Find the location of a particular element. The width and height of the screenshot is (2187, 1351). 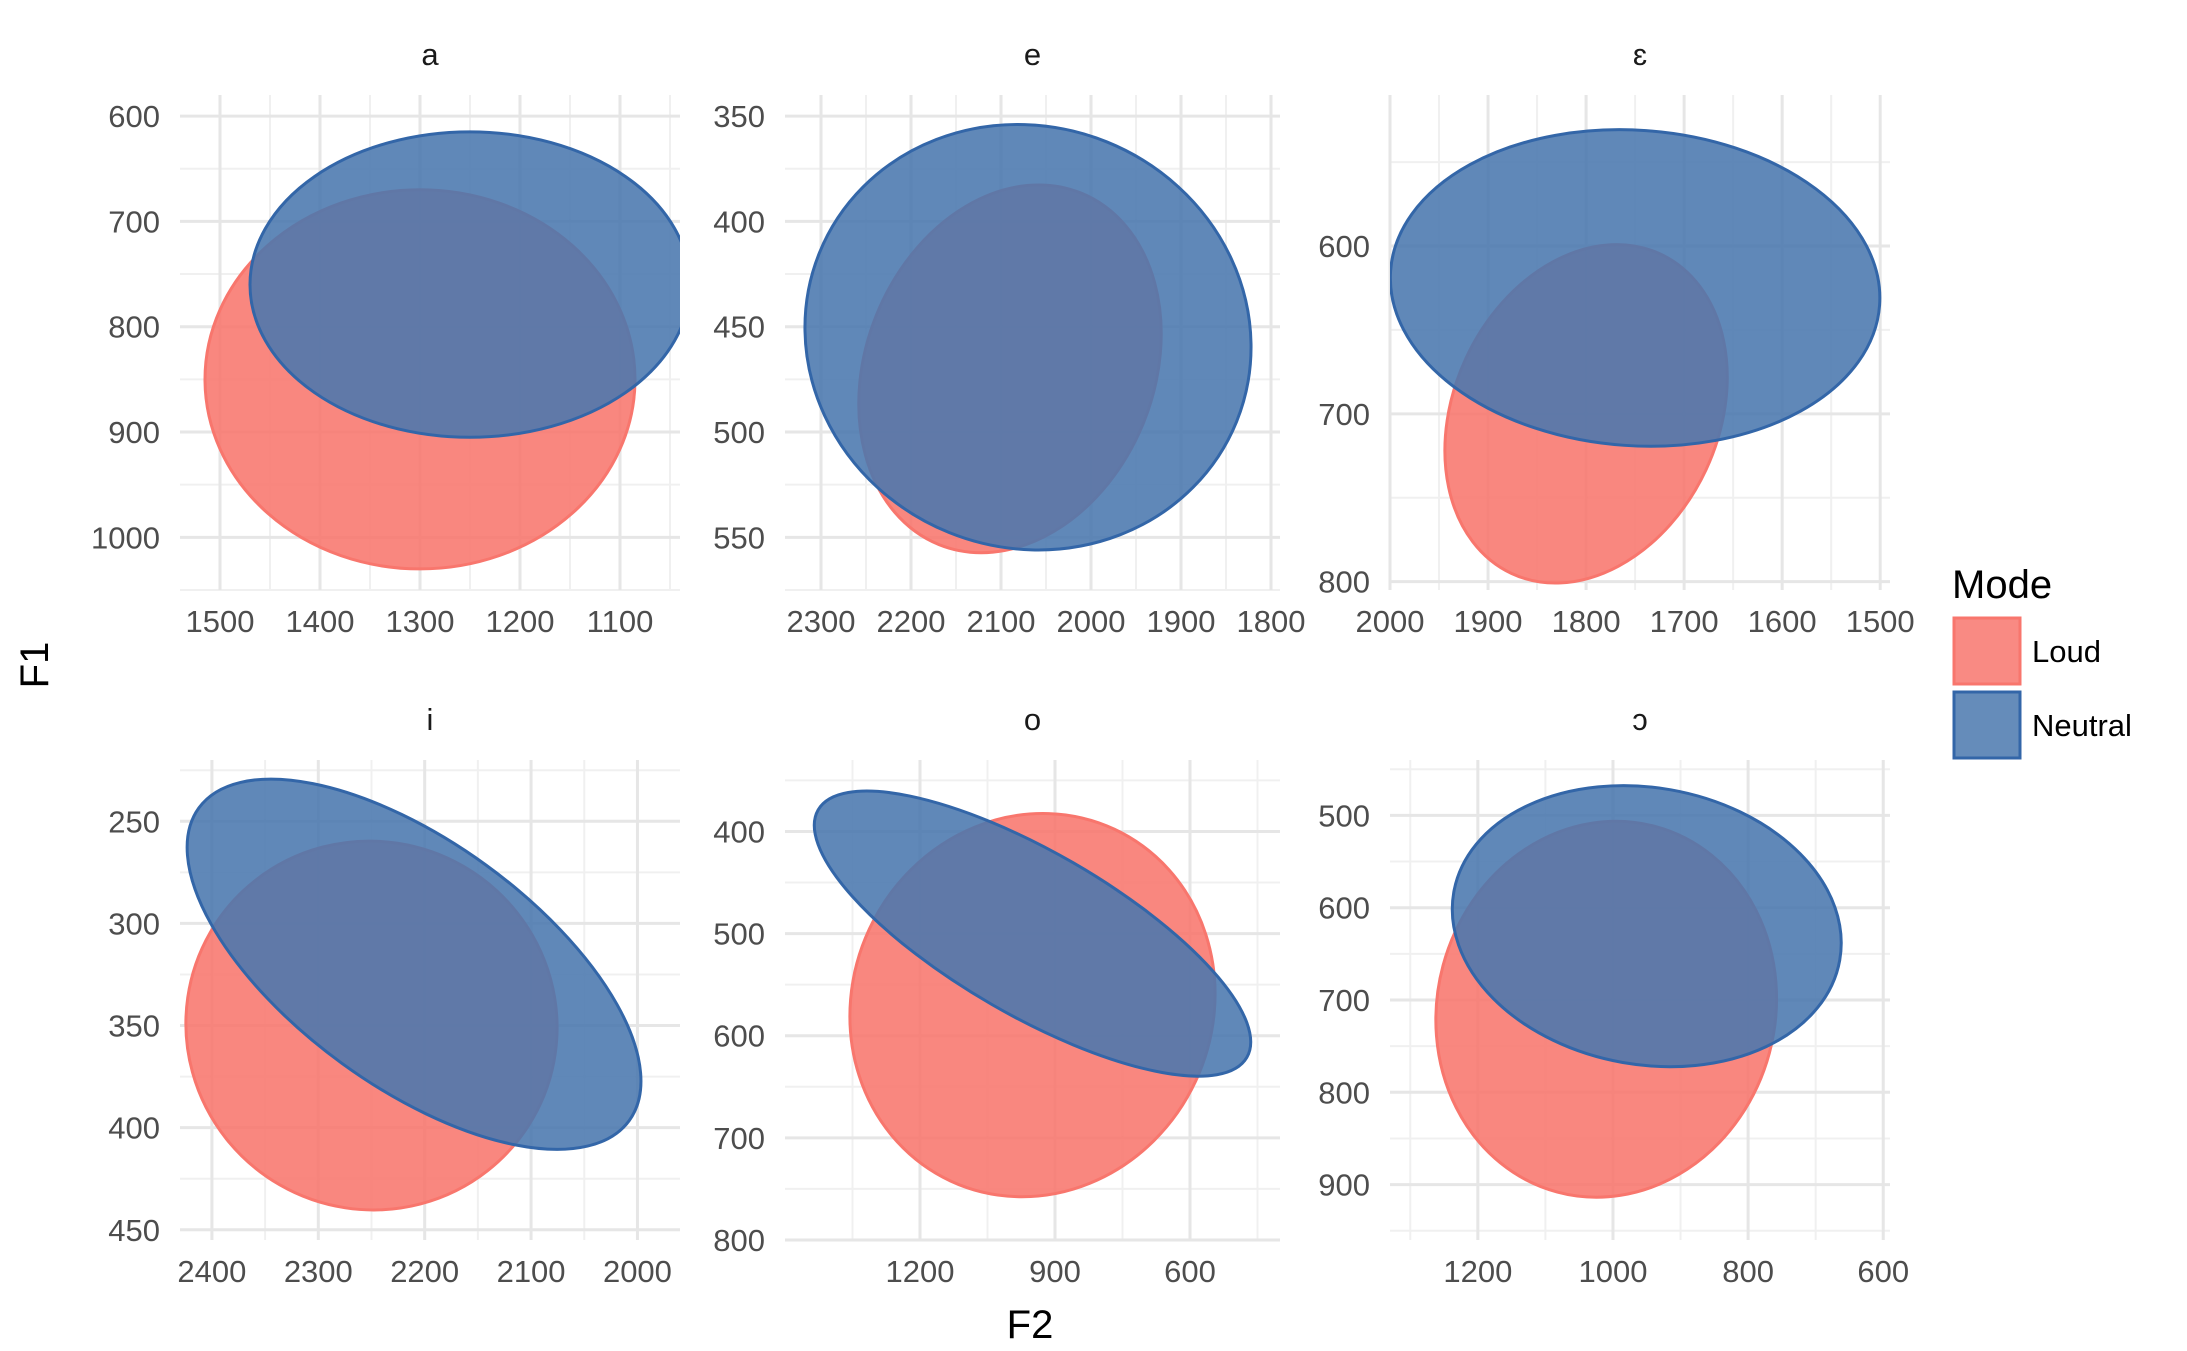

legend-label-neutral: Neutral is located at coordinates (2082, 725).